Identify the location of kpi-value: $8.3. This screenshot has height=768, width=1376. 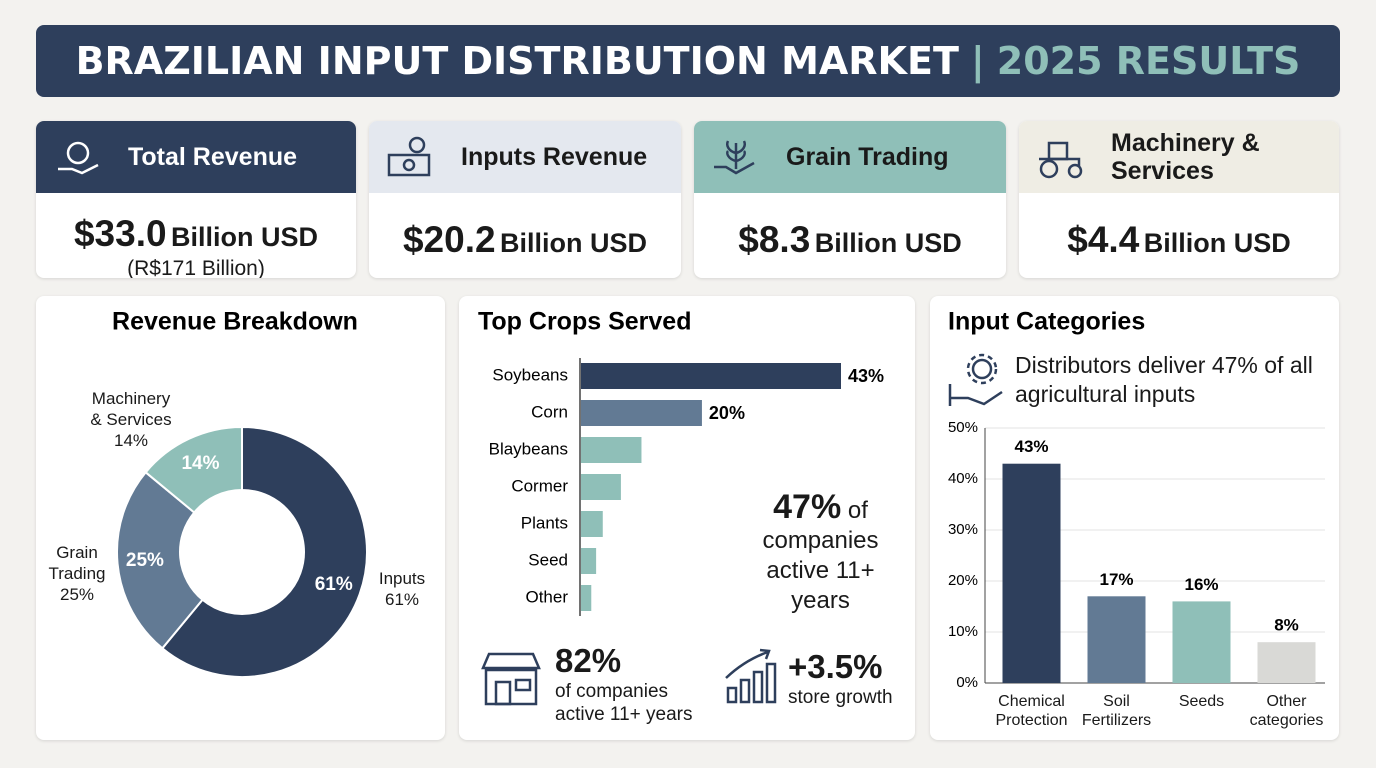
(774, 239).